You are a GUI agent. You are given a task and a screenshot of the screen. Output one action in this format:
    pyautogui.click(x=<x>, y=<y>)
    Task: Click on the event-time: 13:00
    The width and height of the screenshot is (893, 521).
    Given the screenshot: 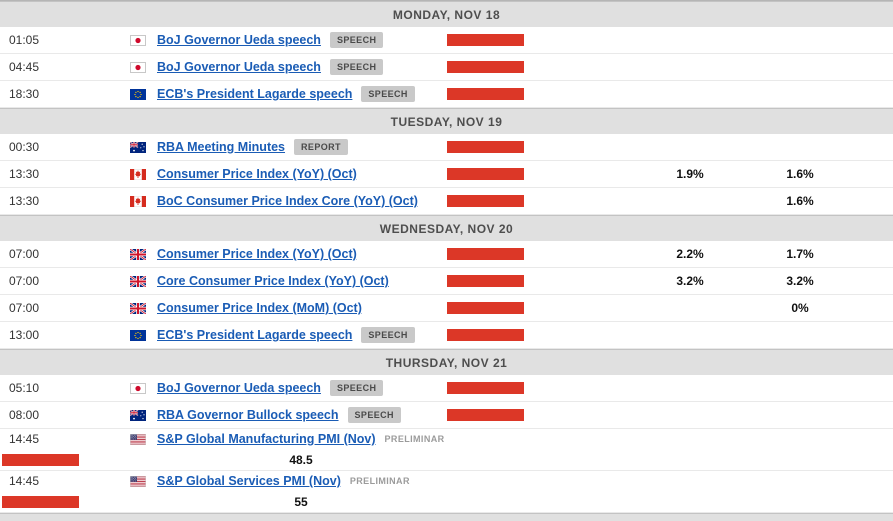 What is the action you would take?
    pyautogui.click(x=24, y=335)
    